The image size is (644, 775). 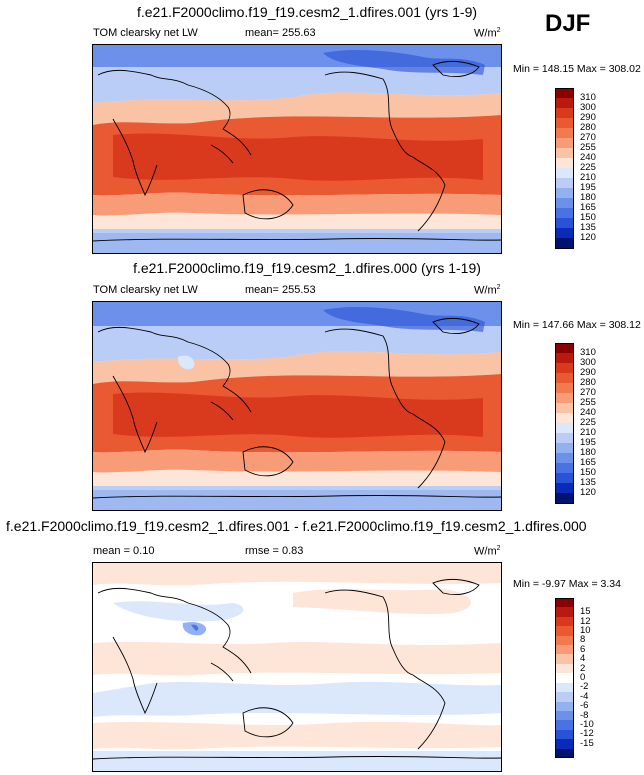 What do you see at coordinates (583, 668) in the screenshot?
I see `colorbar-label: 2` at bounding box center [583, 668].